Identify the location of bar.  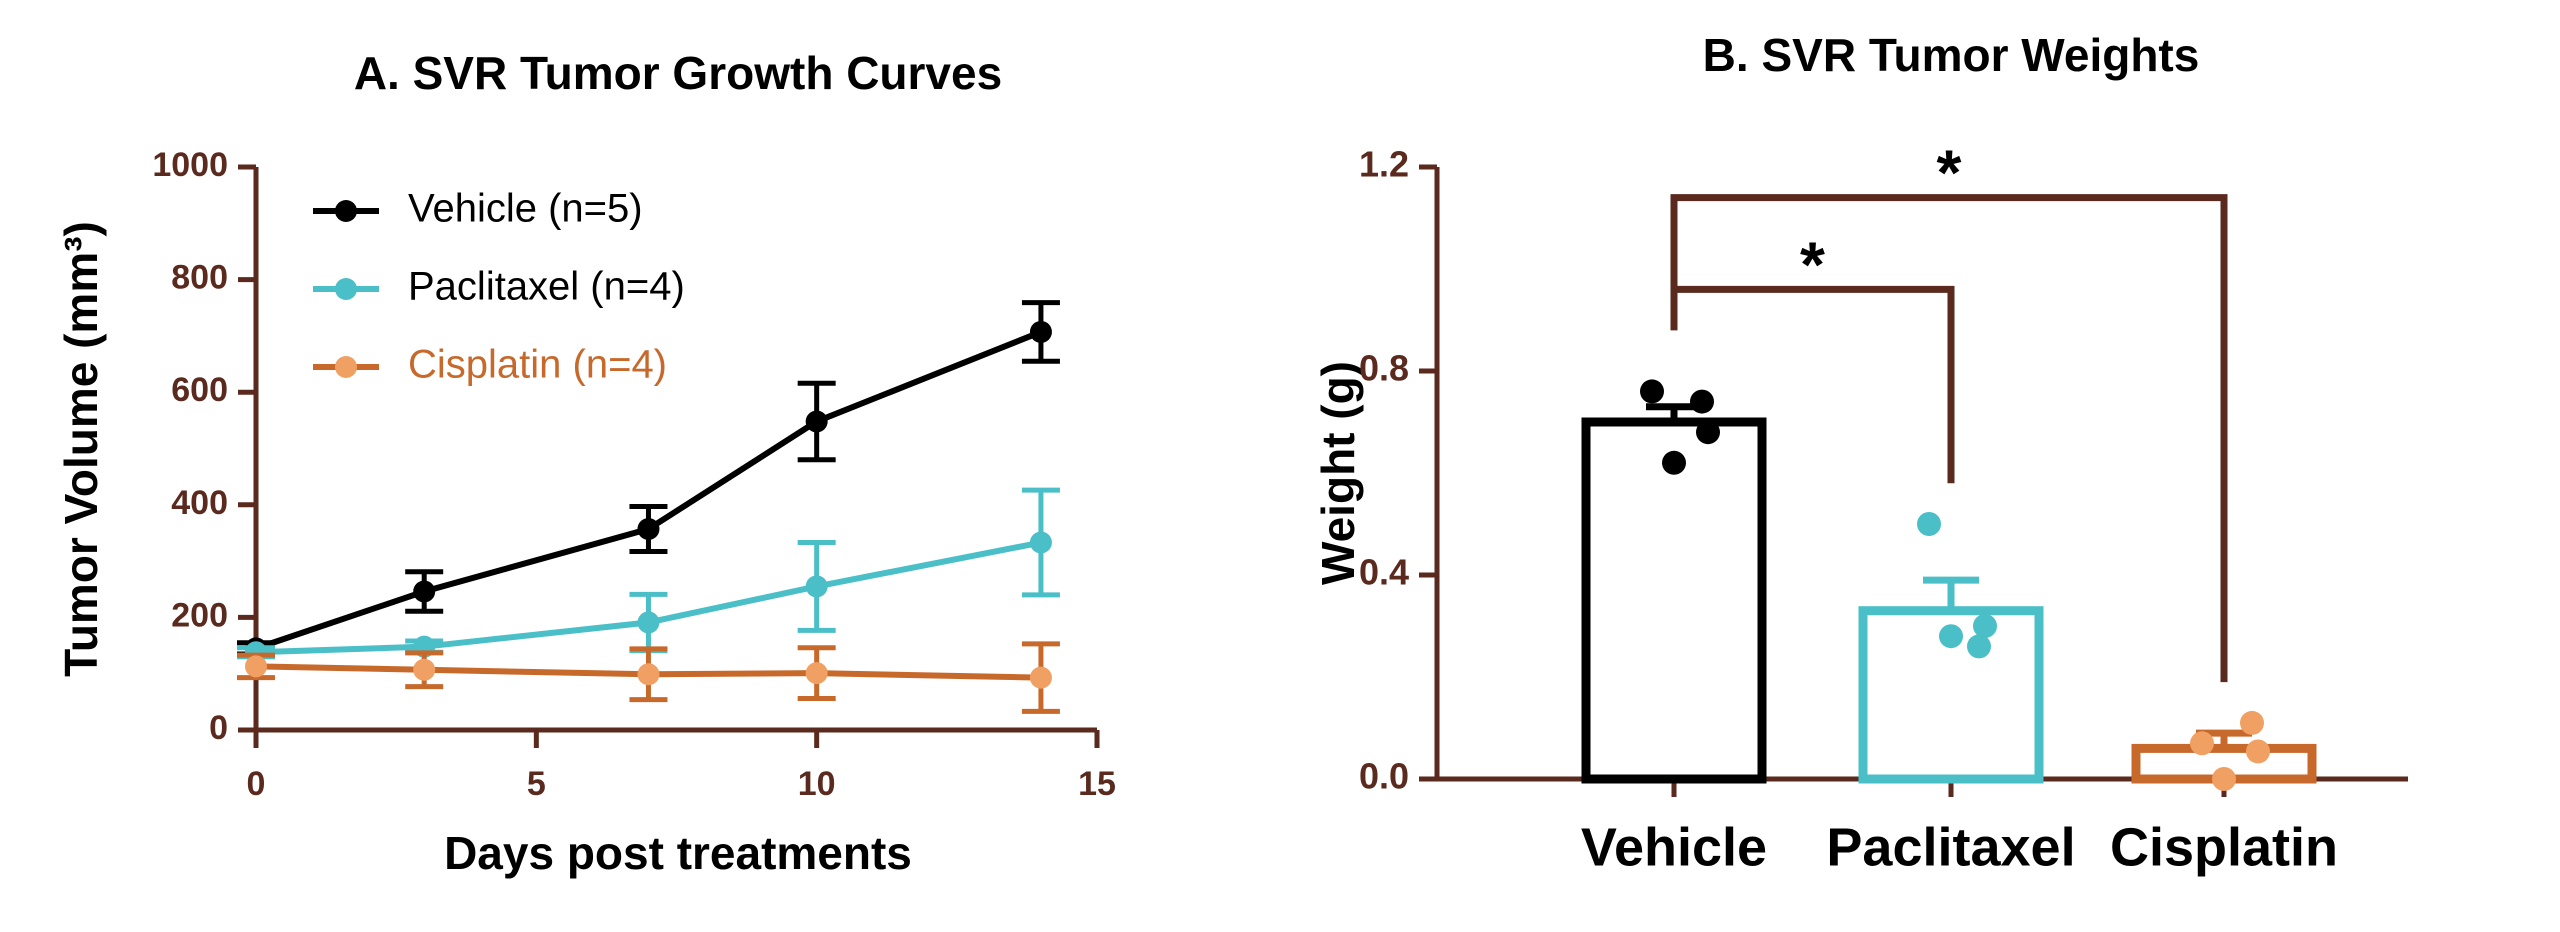
(1674, 600).